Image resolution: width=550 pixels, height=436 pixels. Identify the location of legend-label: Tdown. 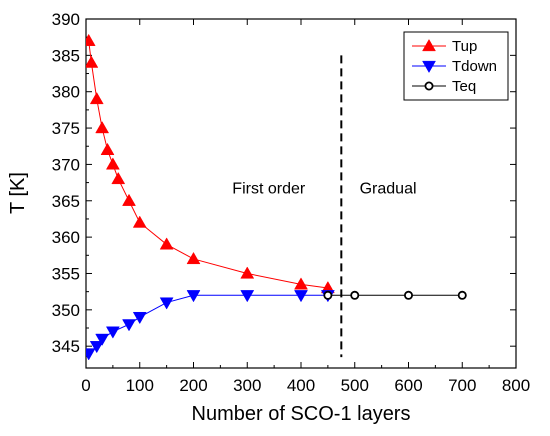
(474, 66).